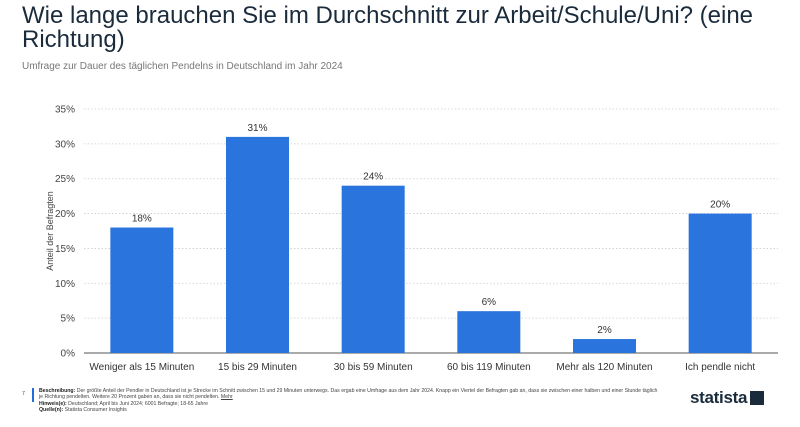  Describe the element at coordinates (65, 249) in the screenshot. I see `y-tick-label: 15%` at that location.